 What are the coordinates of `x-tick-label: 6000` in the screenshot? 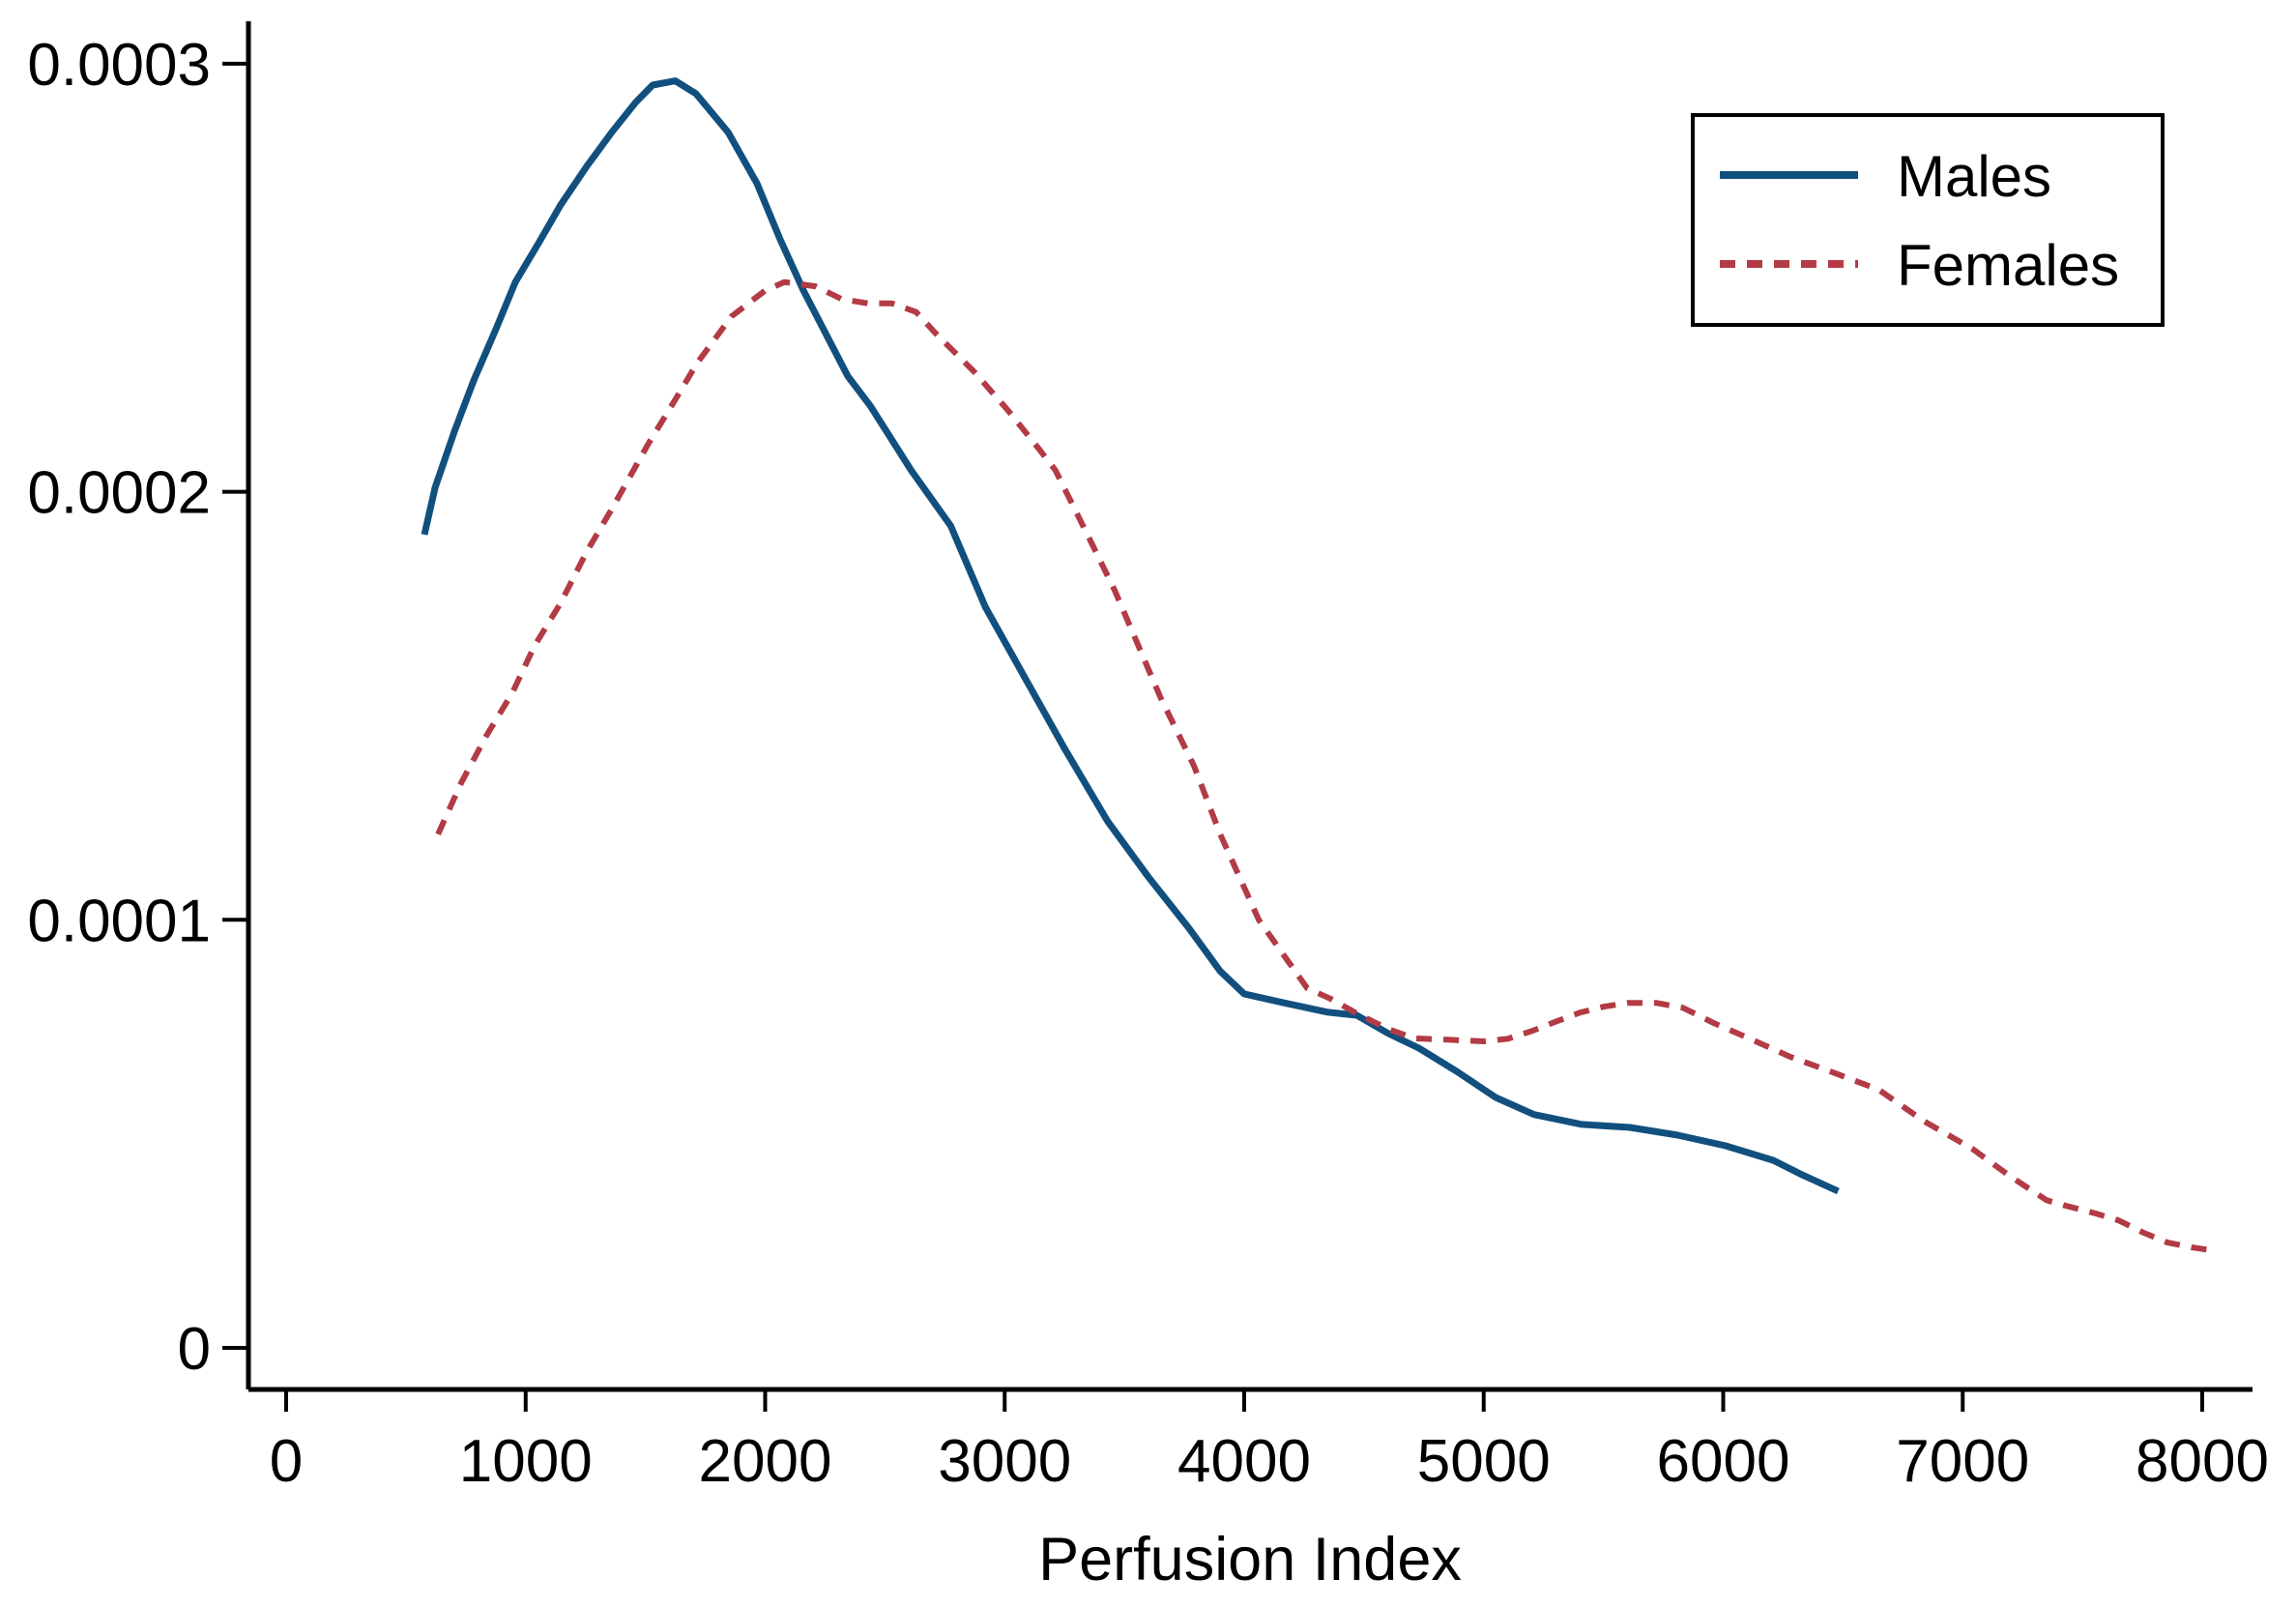 It's located at (1723, 1461).